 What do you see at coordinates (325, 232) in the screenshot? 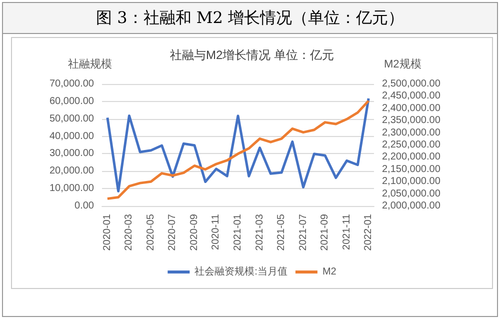
I see `x-tick-label: 2021-09` at bounding box center [325, 232].